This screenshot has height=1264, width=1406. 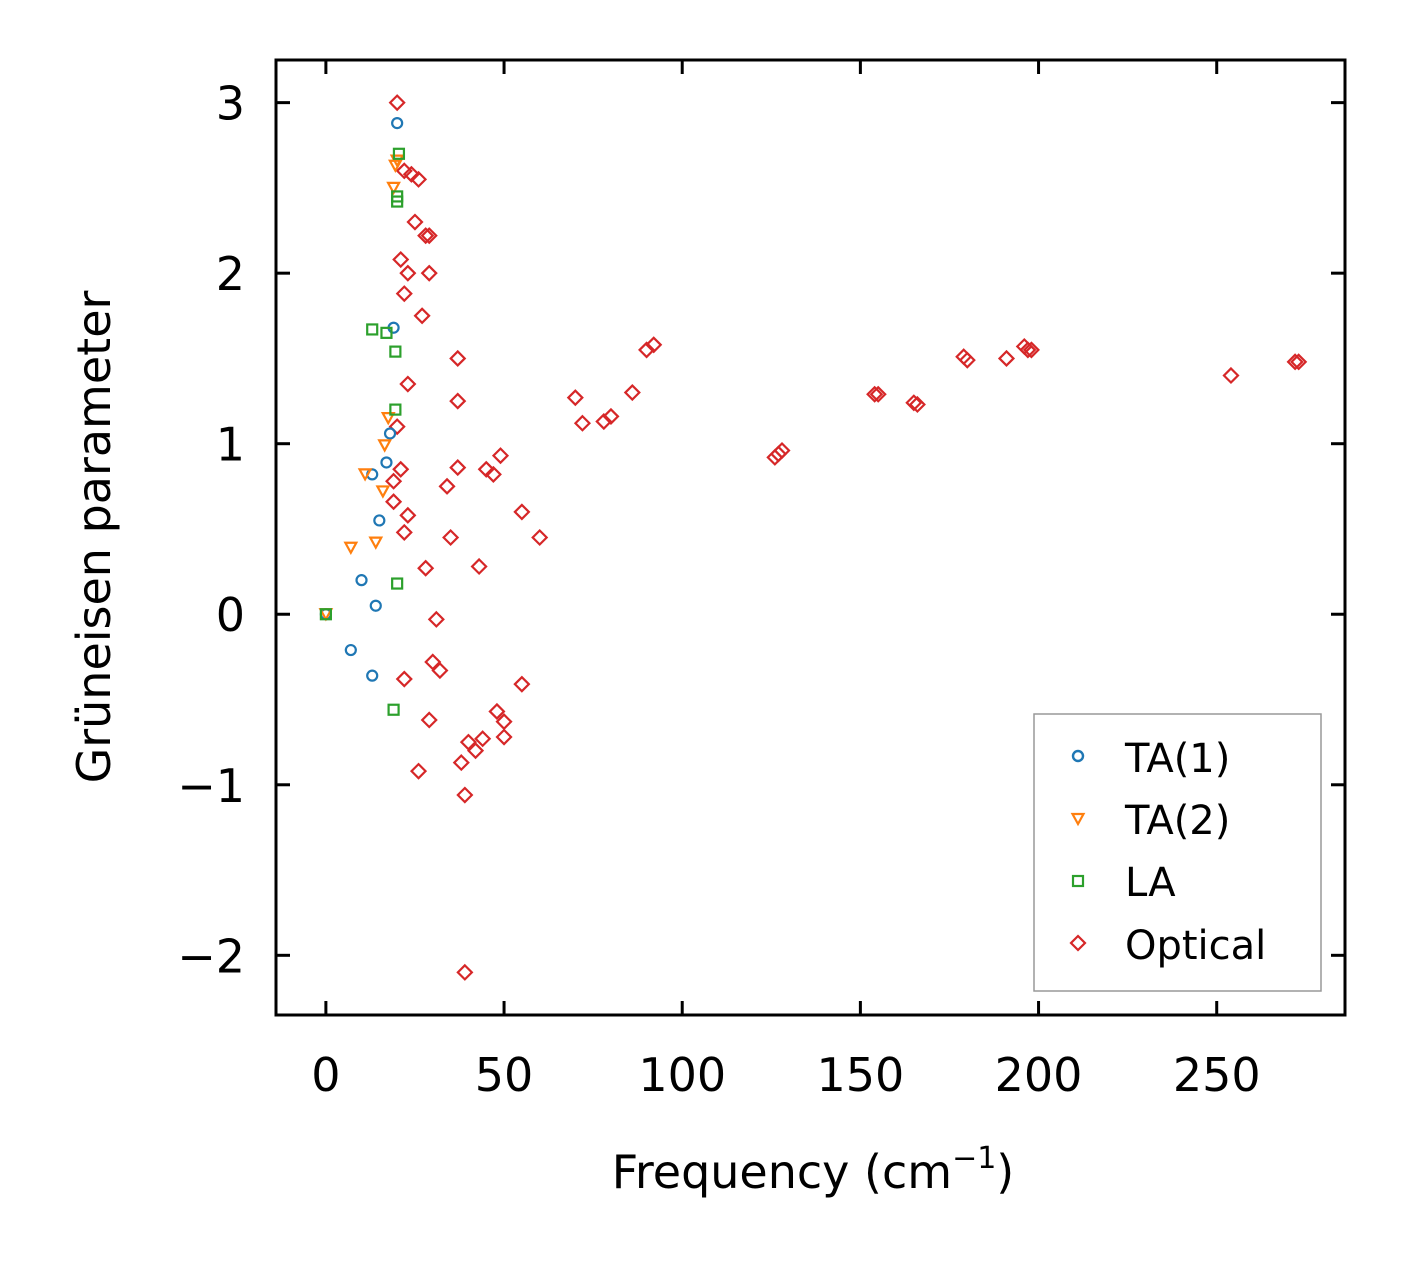 I want to click on x-tick-label: 100, so click(x=682, y=1075).